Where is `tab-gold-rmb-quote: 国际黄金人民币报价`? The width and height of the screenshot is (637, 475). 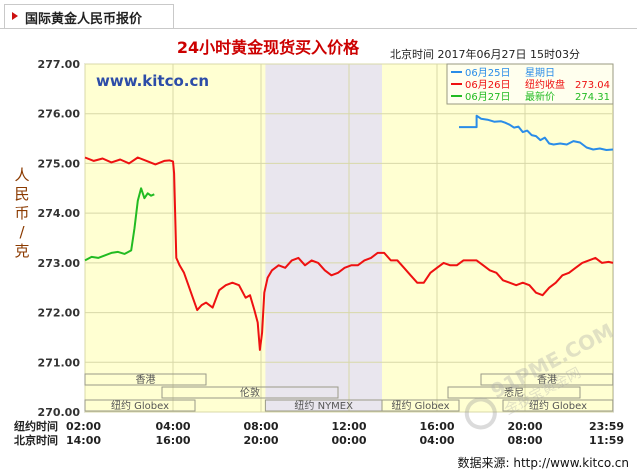 tab-gold-rmb-quote: 国际黄金人民币报价 is located at coordinates (89, 16).